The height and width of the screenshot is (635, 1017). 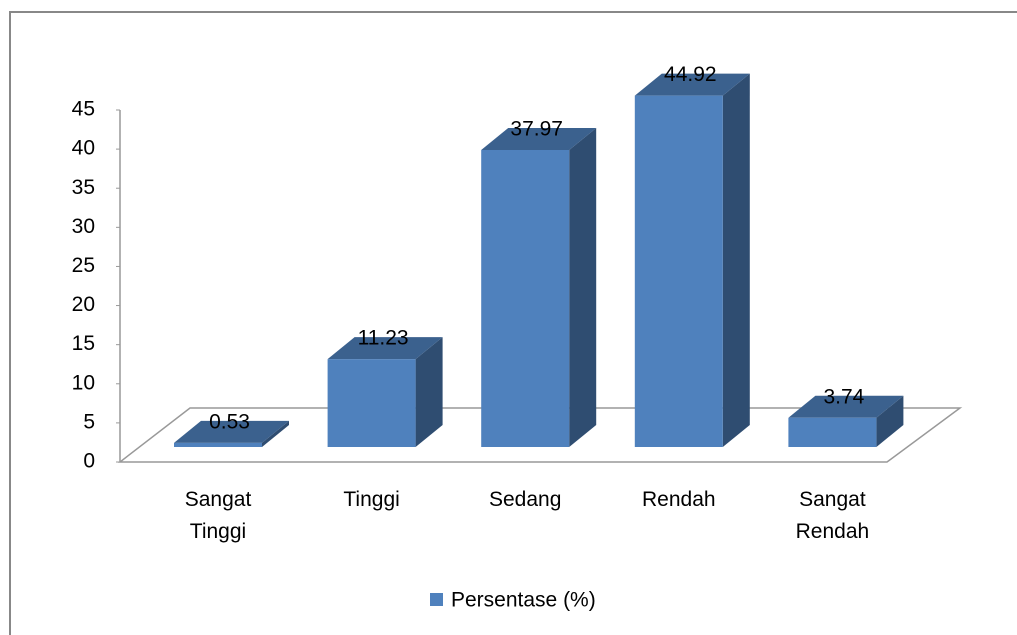 I want to click on y-tick-label: 35, so click(x=83, y=187).